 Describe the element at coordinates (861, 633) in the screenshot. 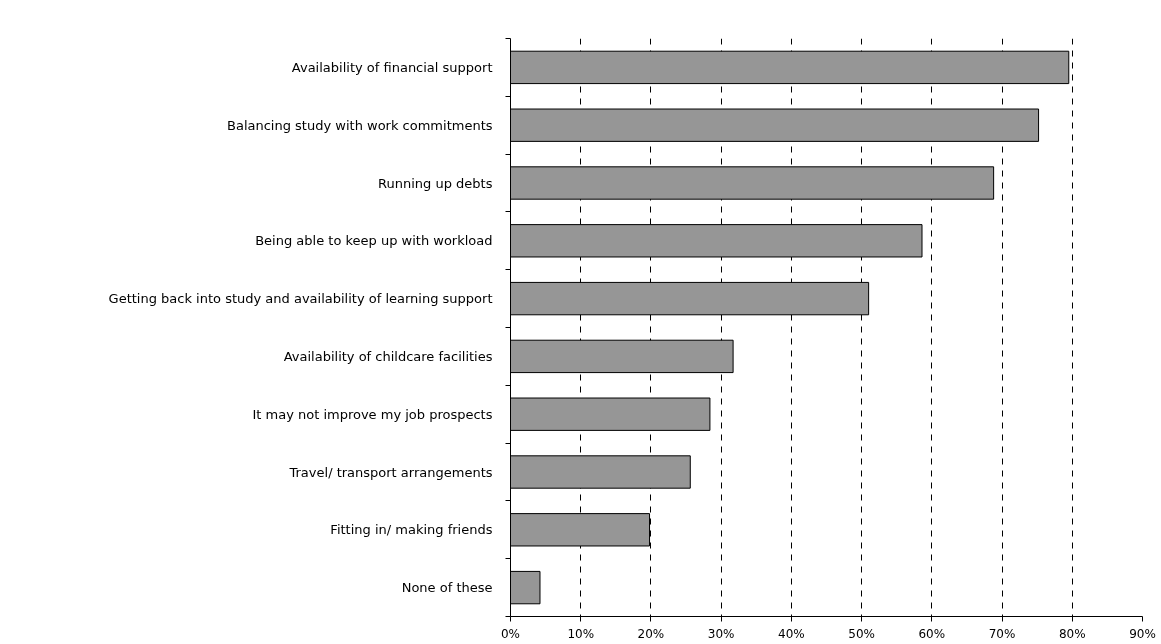

I see `x-tick-label: 50%` at that location.